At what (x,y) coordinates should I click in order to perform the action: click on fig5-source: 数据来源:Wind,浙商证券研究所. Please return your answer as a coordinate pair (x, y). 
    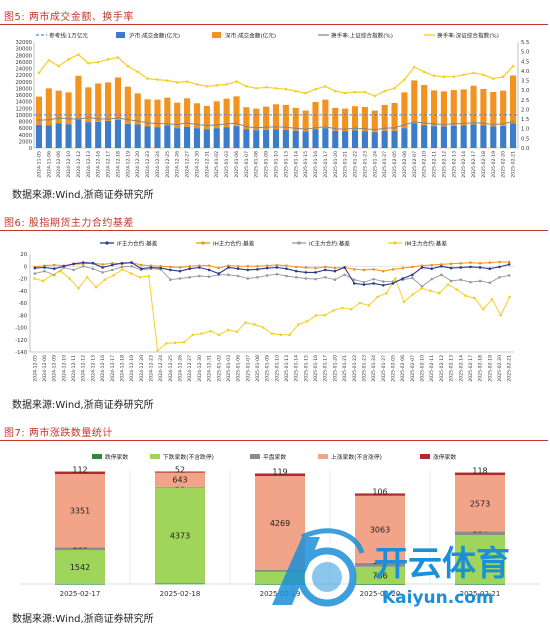
    Looking at the image, I should click on (83, 195).